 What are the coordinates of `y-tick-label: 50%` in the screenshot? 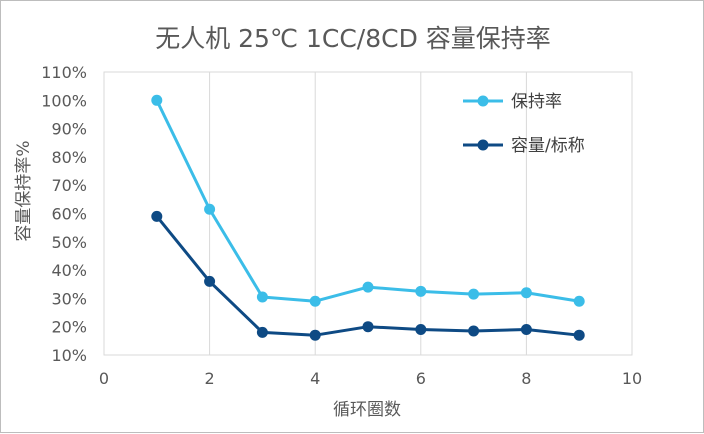 It's located at (69, 242).